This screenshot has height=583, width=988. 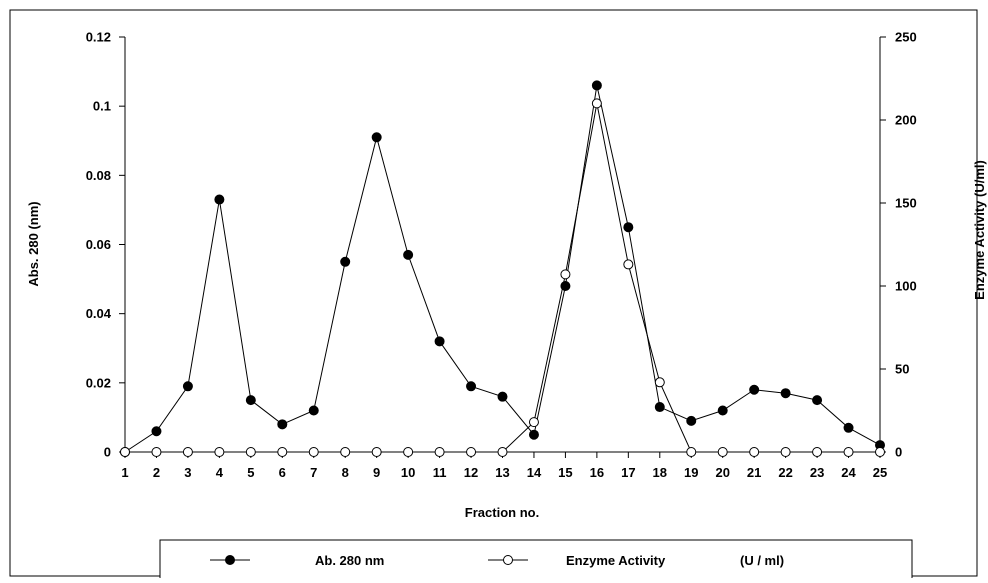 I want to click on x-tick-label: 2, so click(x=156, y=472).